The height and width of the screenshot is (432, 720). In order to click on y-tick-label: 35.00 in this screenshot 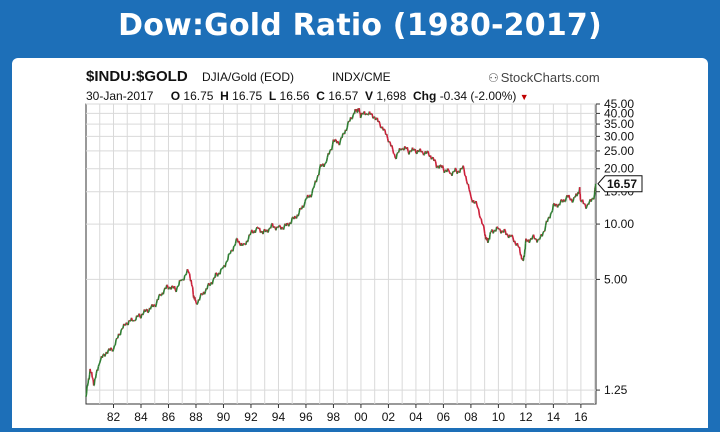, I will do `click(619, 124)`.